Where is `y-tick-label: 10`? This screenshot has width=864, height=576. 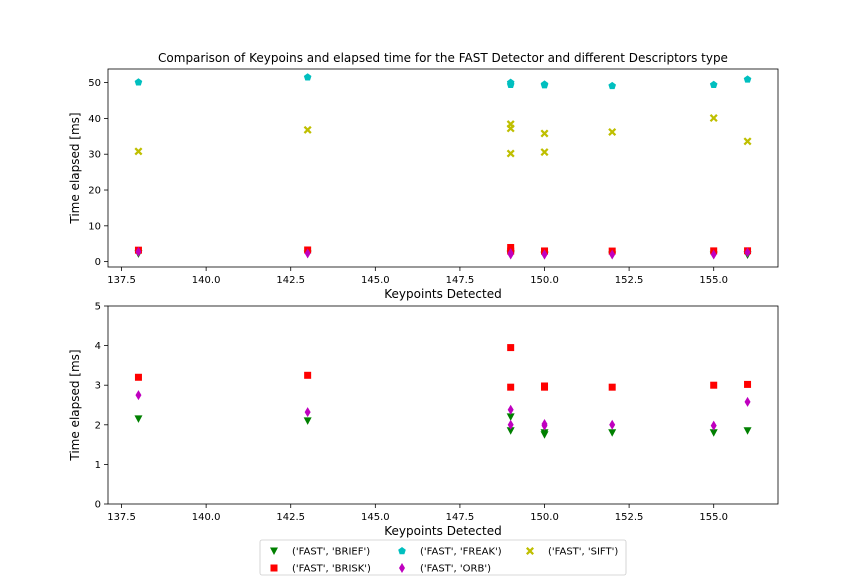
y-tick-label: 10 is located at coordinates (94, 226).